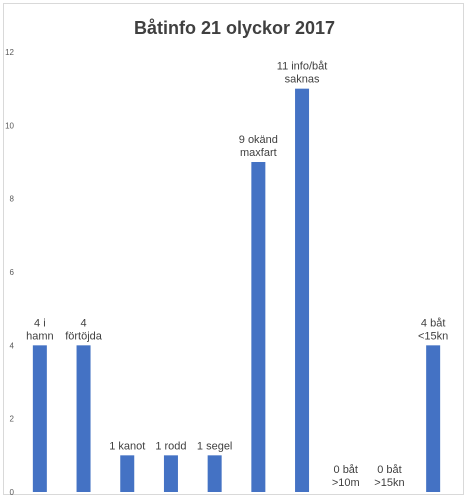  What do you see at coordinates (127, 446) in the screenshot?
I see `data-label: 1 kanot` at bounding box center [127, 446].